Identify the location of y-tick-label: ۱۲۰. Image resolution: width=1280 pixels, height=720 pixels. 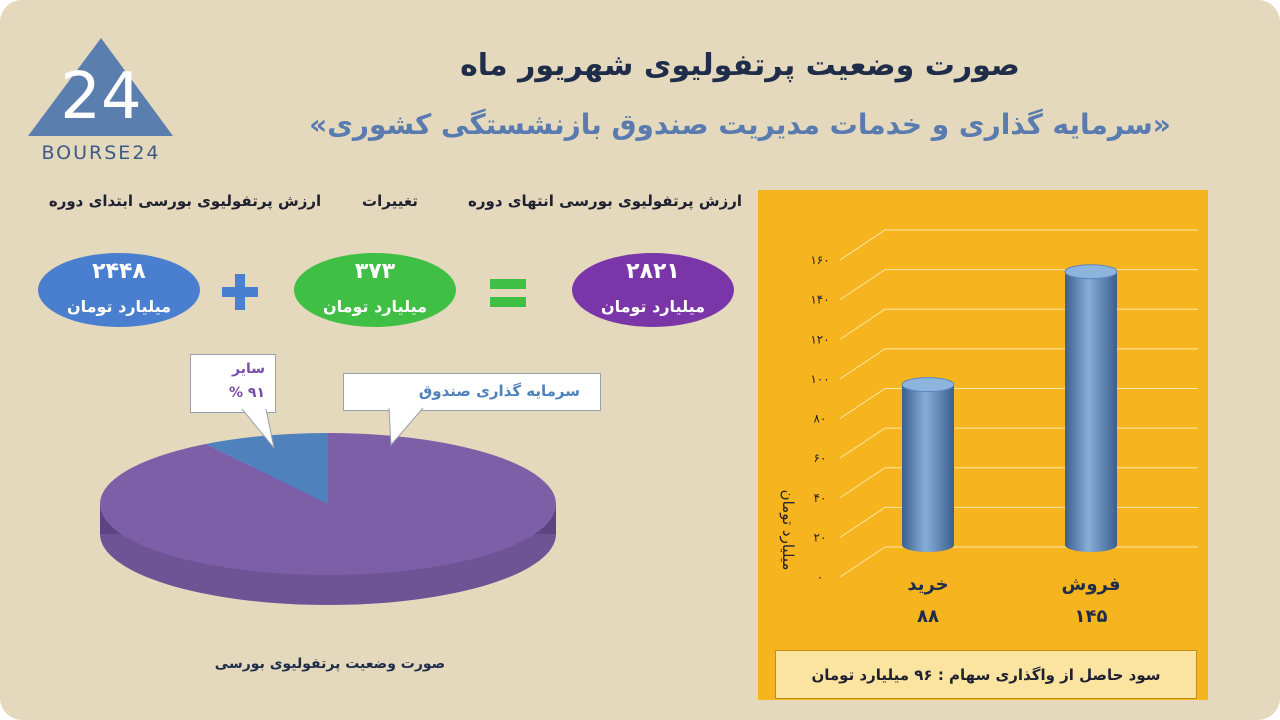
(819, 339).